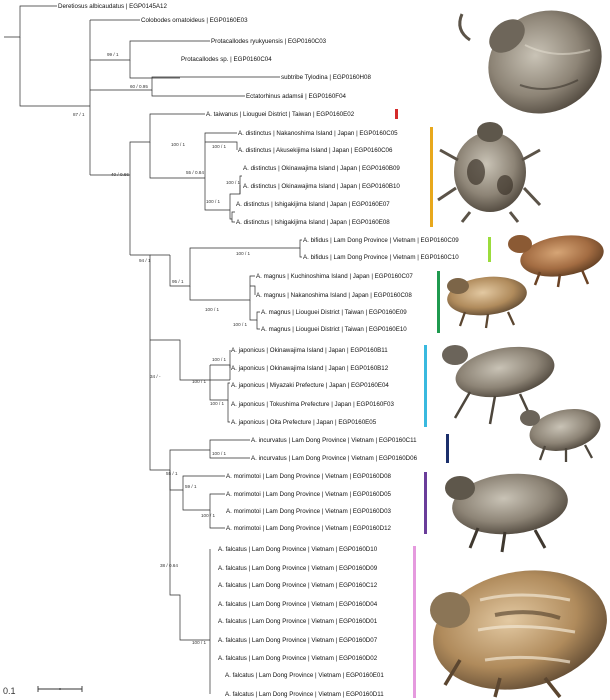 This screenshot has height=700, width=610. Describe the element at coordinates (226, 59) in the screenshot. I see `tip-label: Protacallodes sp. | EGP0160C04` at that location.